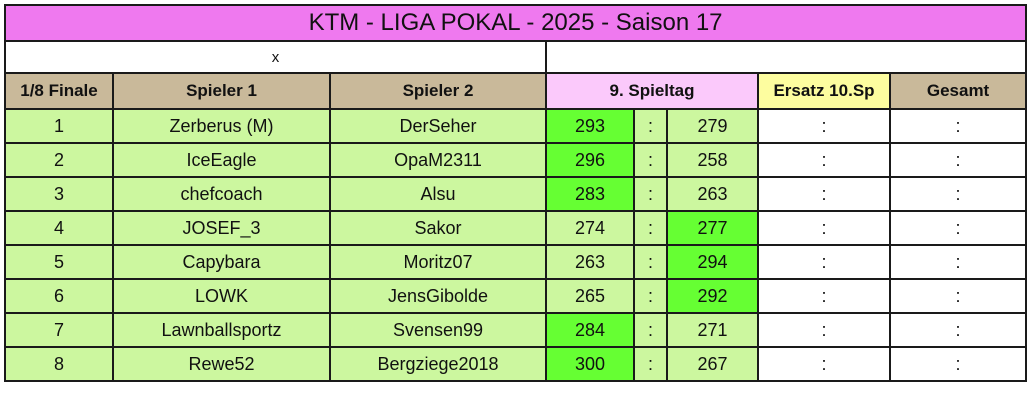  Describe the element at coordinates (59, 330) in the screenshot. I see `row-number: 7` at that location.